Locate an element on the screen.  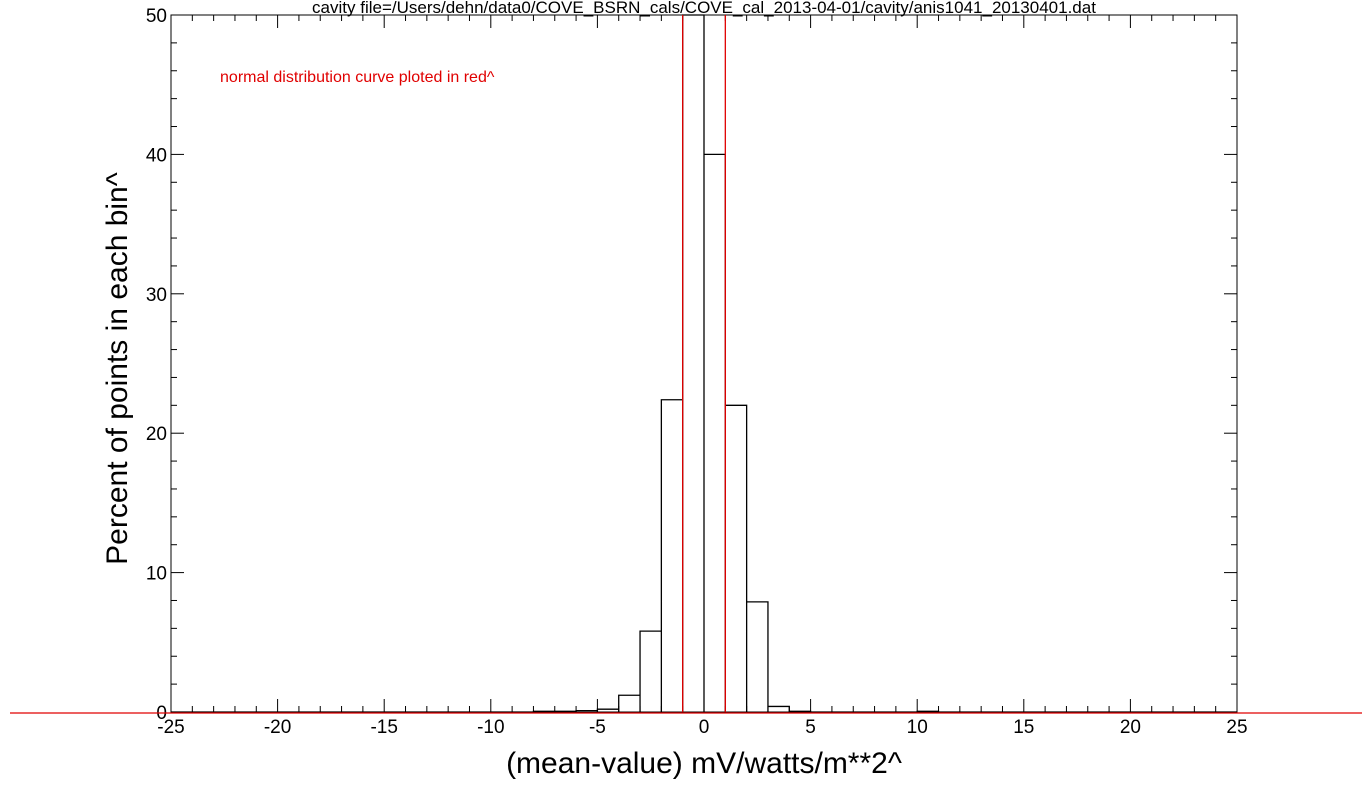
x-tick-label: 15 is located at coordinates (1023, 727).